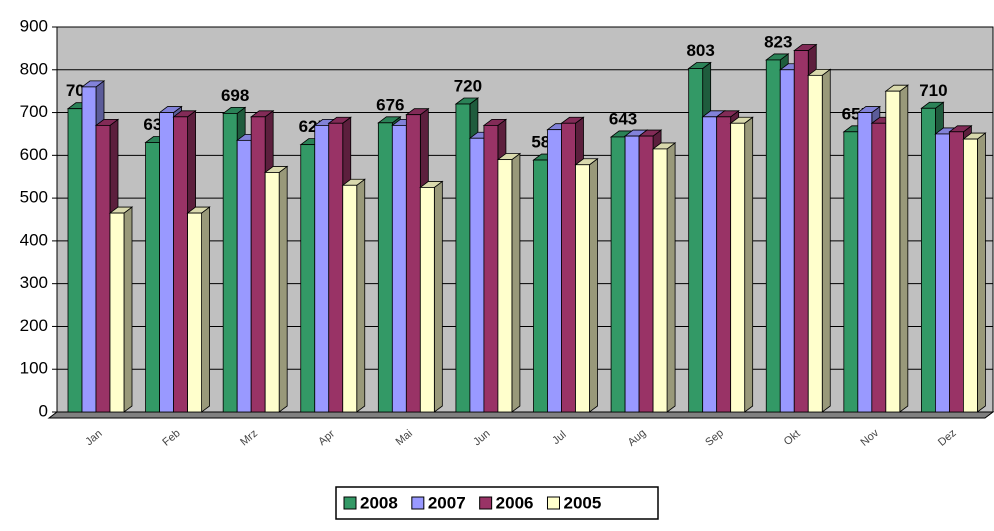 This screenshot has width=994, height=531. What do you see at coordinates (515, 502) in the screenshot?
I see `legend-label: 2006` at bounding box center [515, 502].